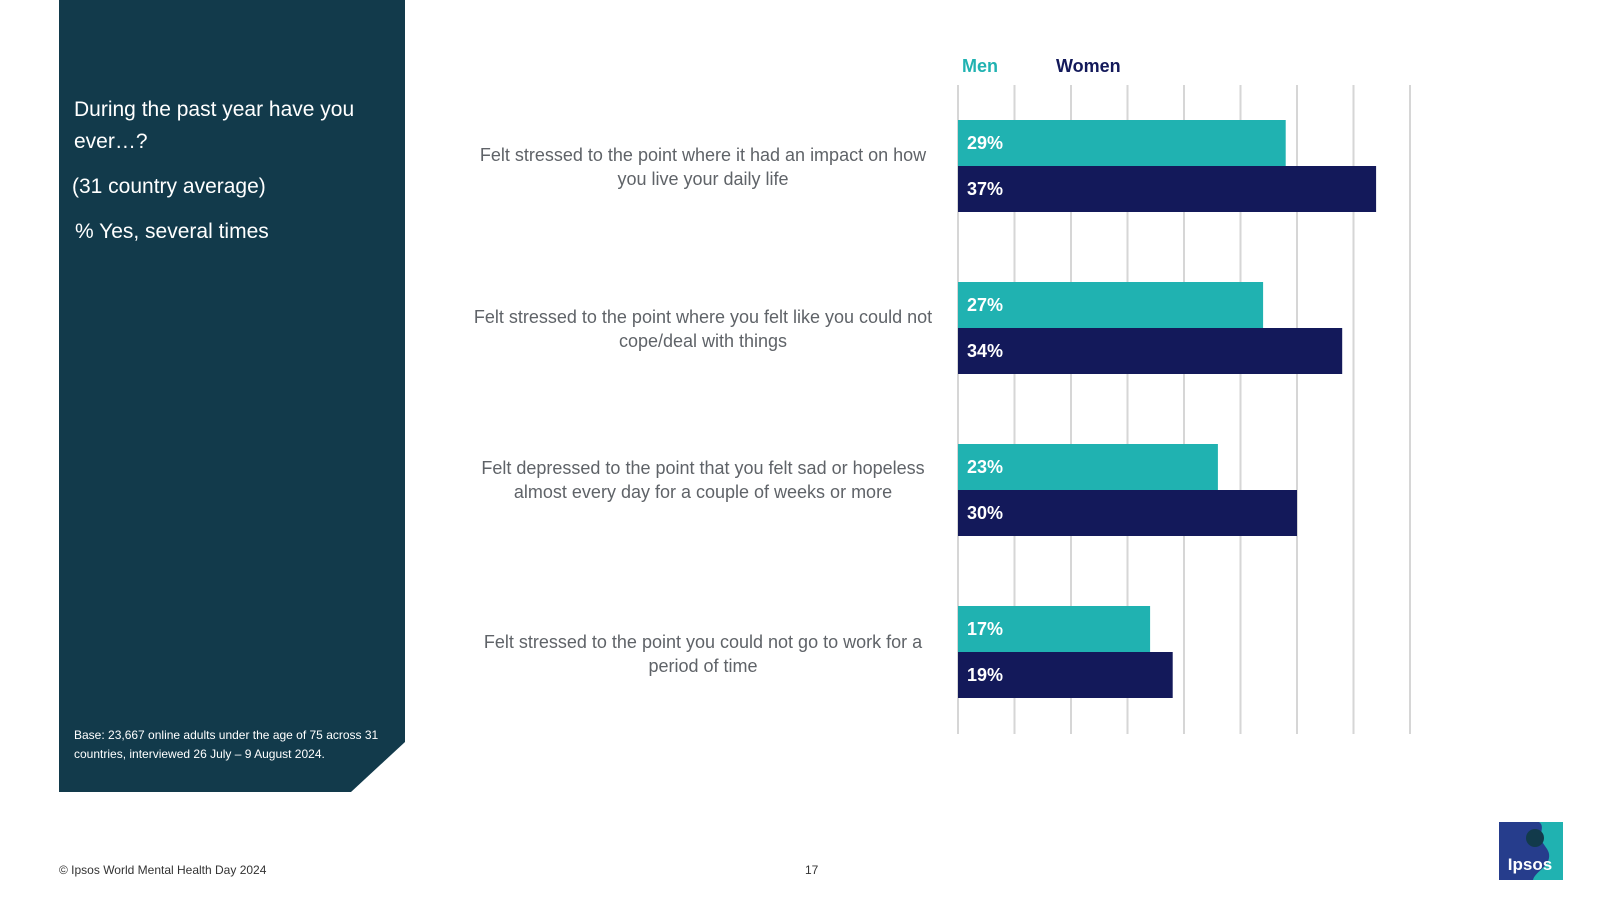 This screenshot has height=900, width=1600. Describe the element at coordinates (169, 186) in the screenshot. I see `subtitle-text: (31 country average)` at that location.